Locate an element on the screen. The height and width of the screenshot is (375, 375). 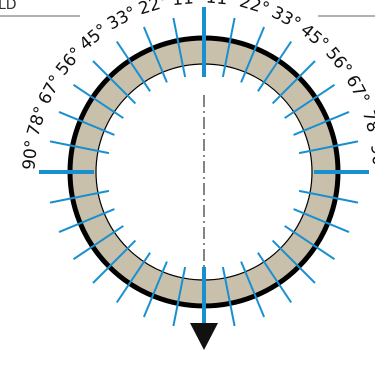
angle-label-left: 90° is located at coordinates (30, 155).